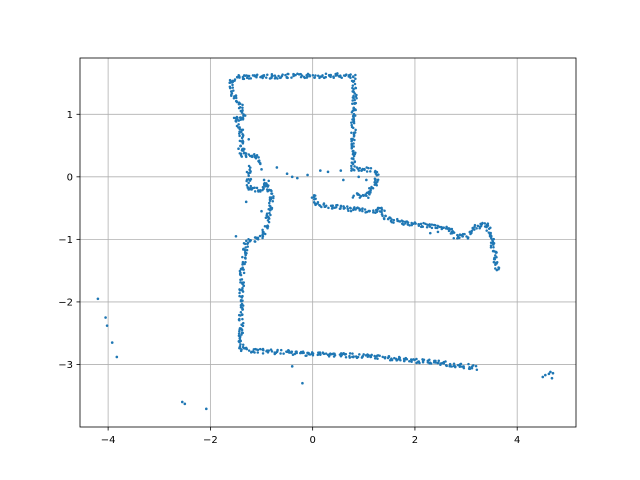 The image size is (640, 480). What do you see at coordinates (70, 115) in the screenshot?
I see `y-tick-label: 1` at bounding box center [70, 115].